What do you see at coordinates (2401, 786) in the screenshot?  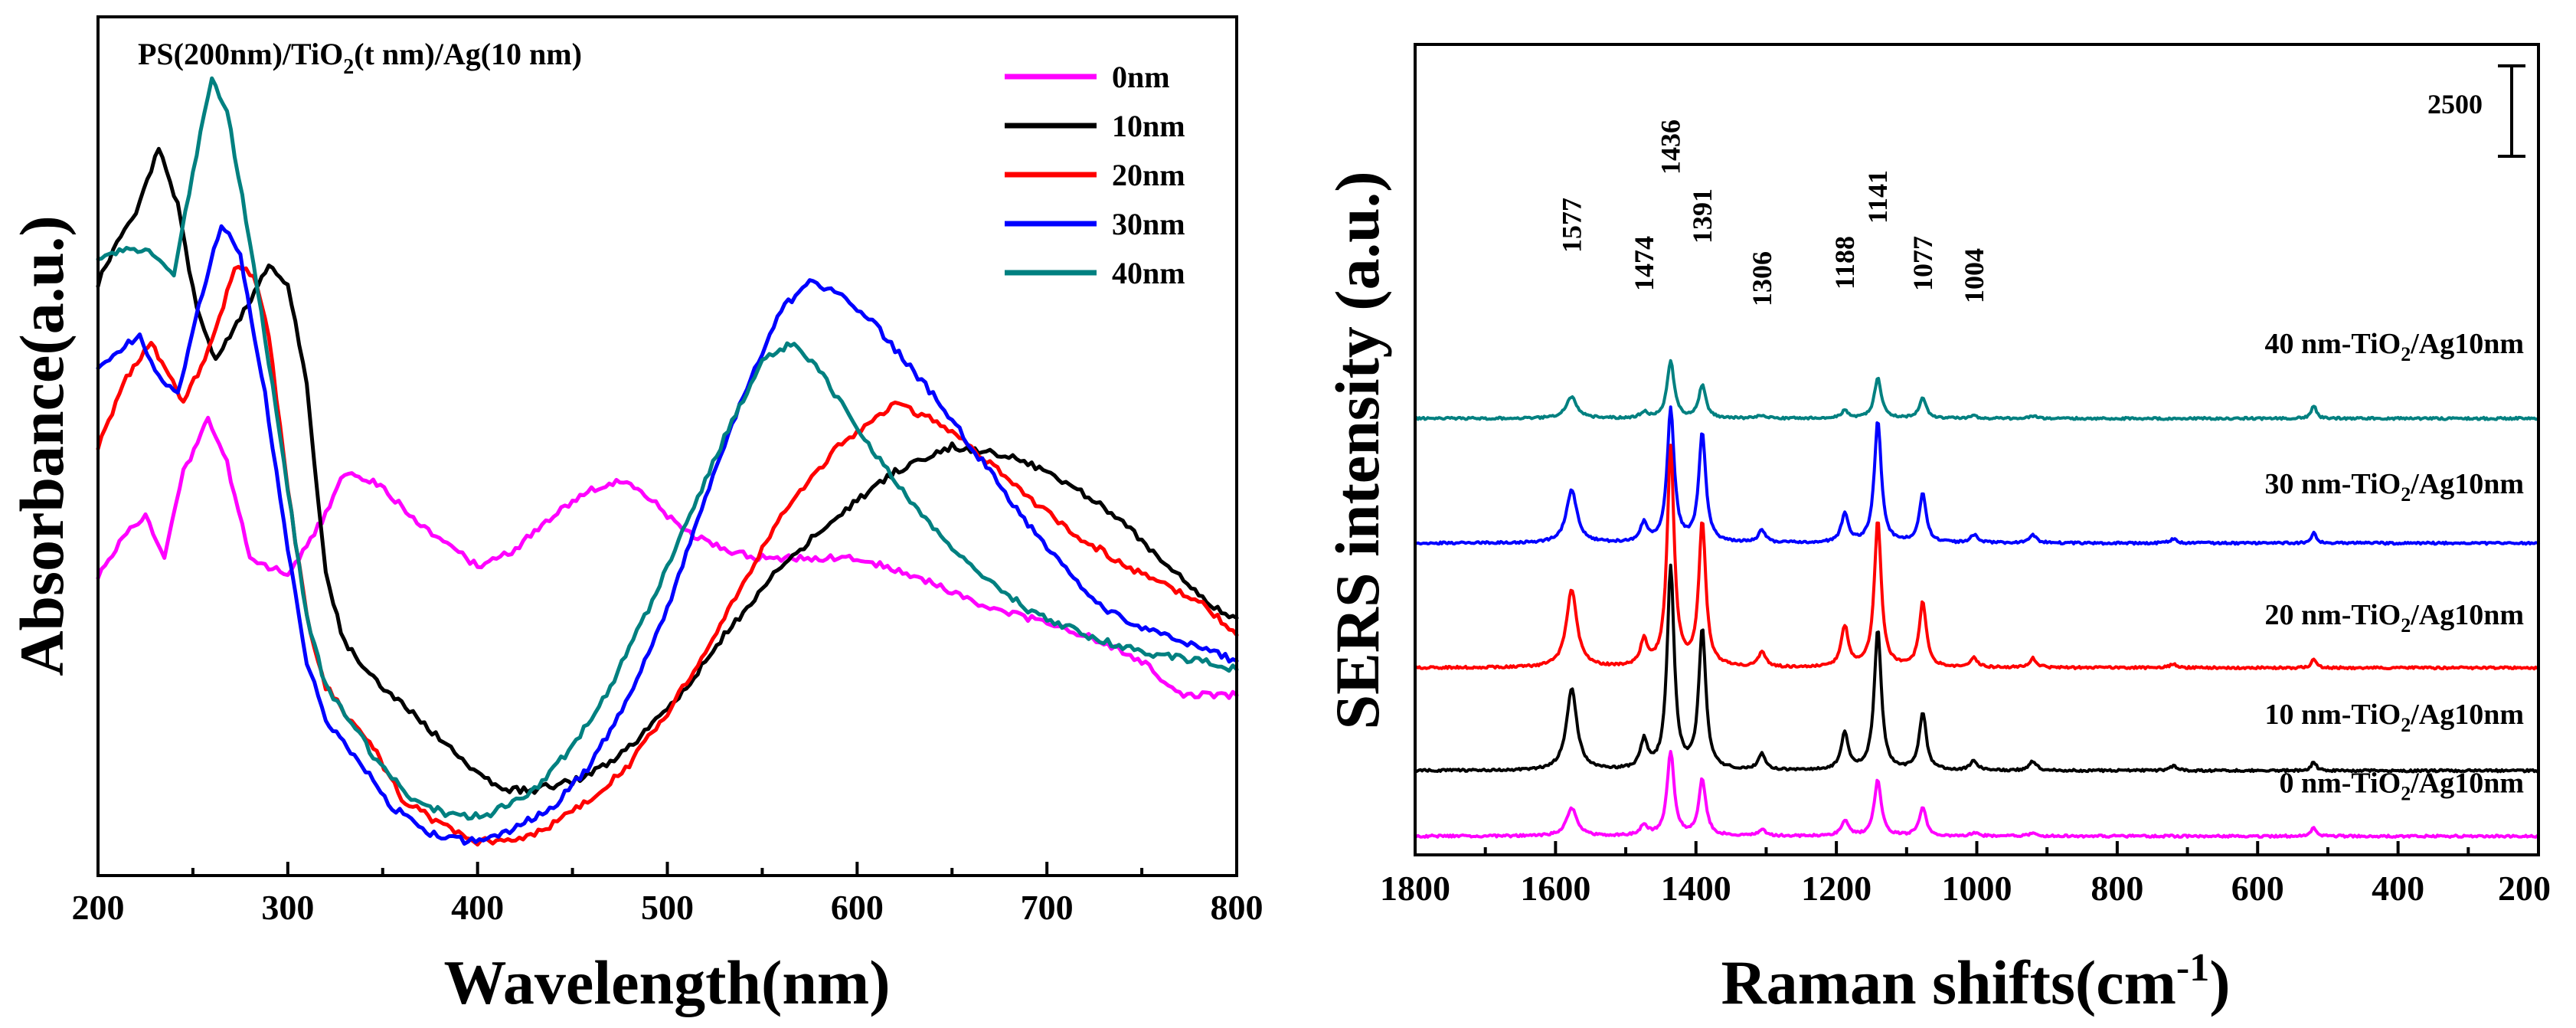 I see `sers-series-label: 0 nm-TiO2/Ag10nm` at bounding box center [2401, 786].